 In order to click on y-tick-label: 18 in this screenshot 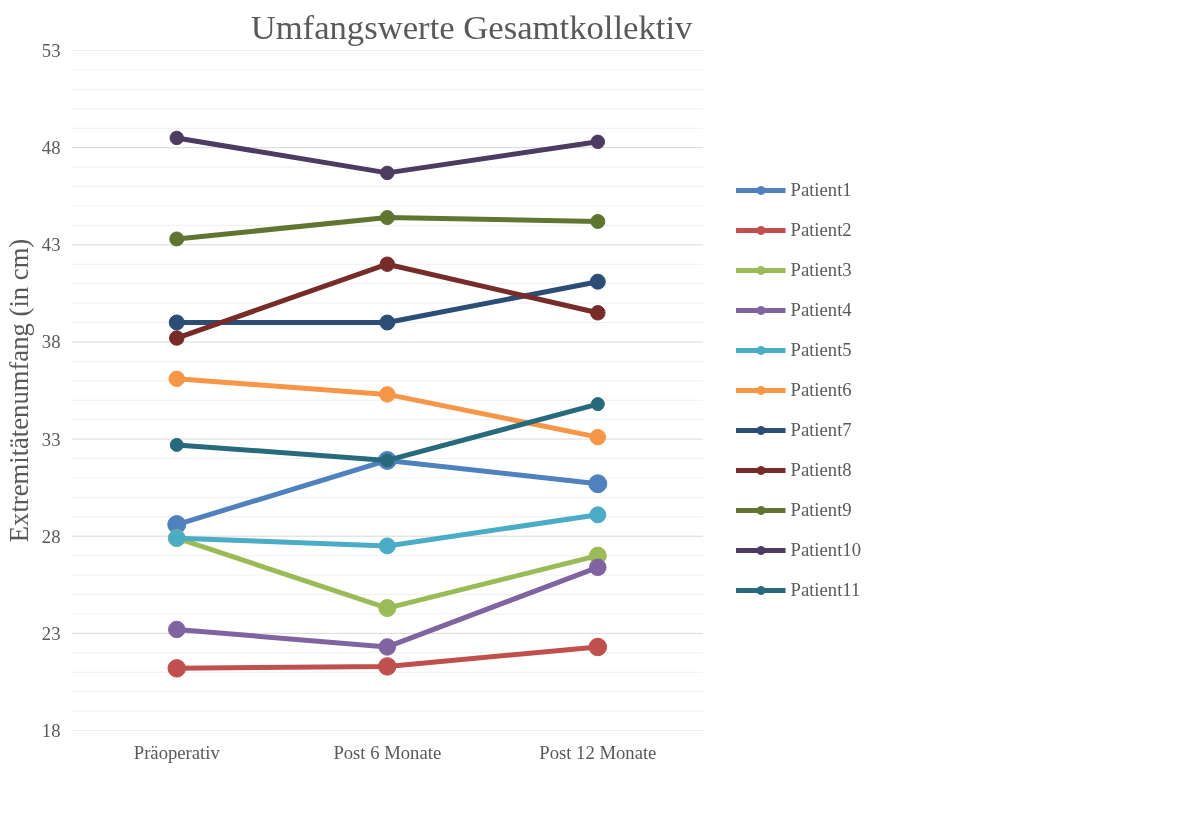, I will do `click(51, 730)`.